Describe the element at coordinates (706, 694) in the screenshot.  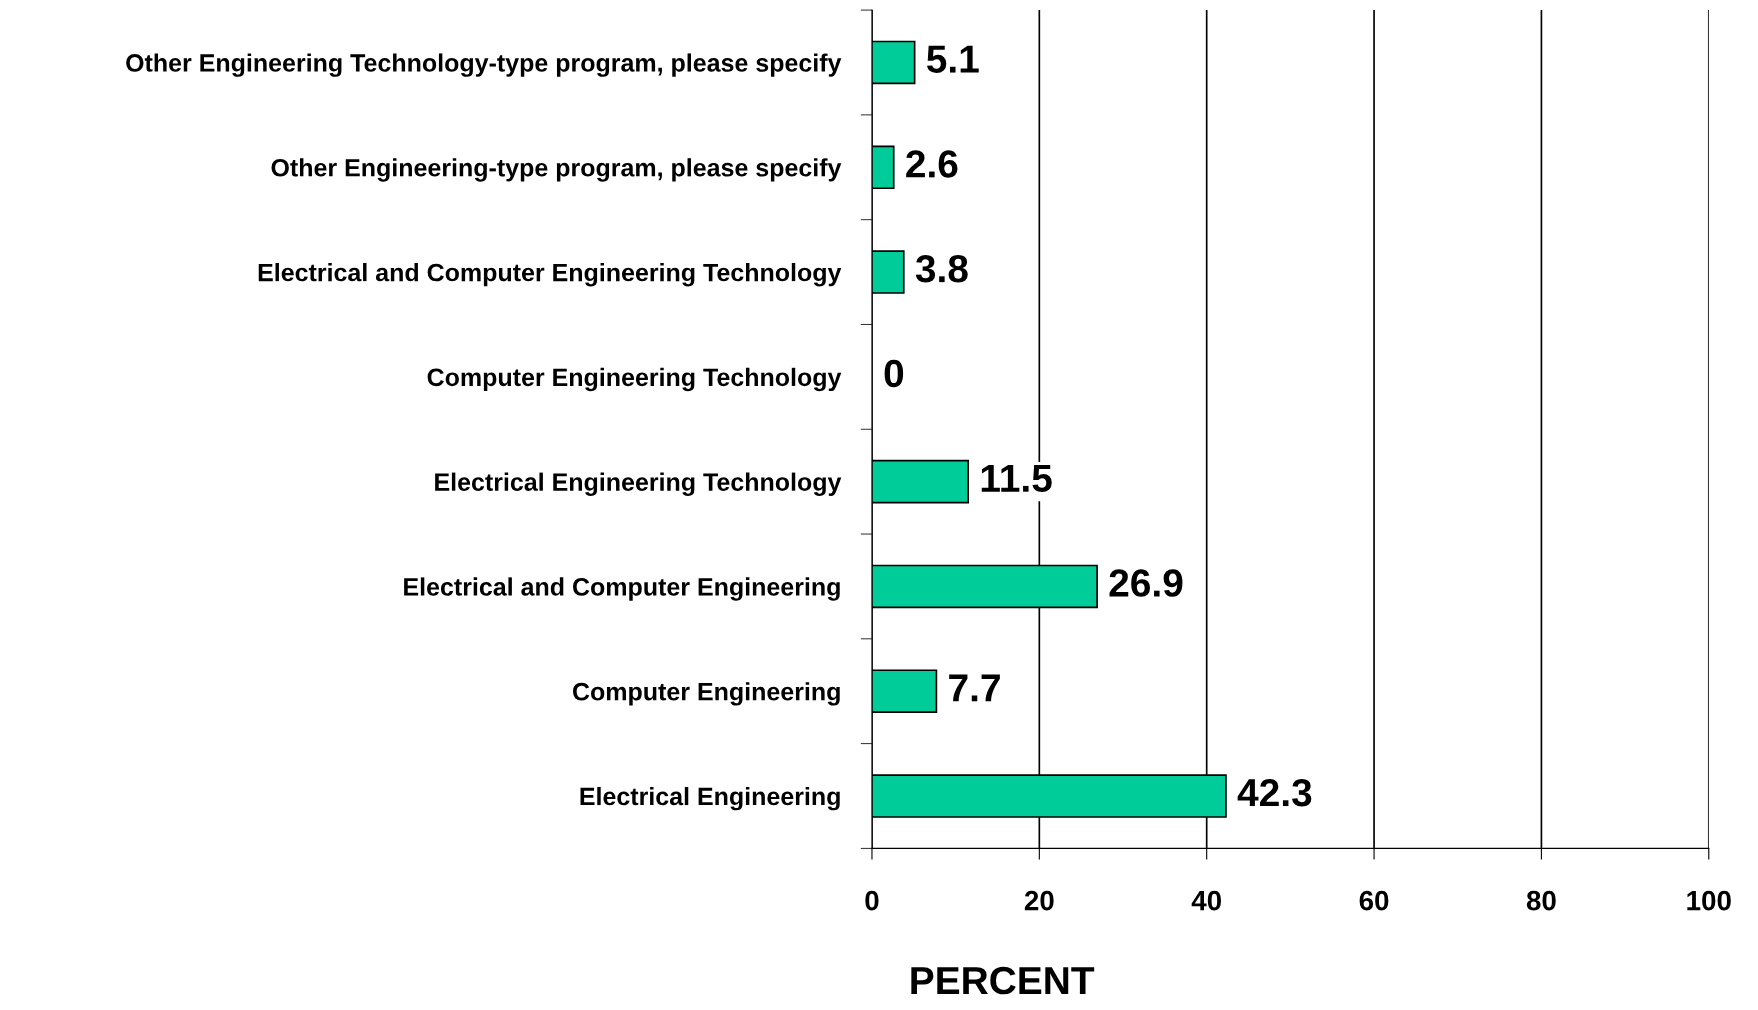
I see `y-tick-label: Computer Engineering` at that location.